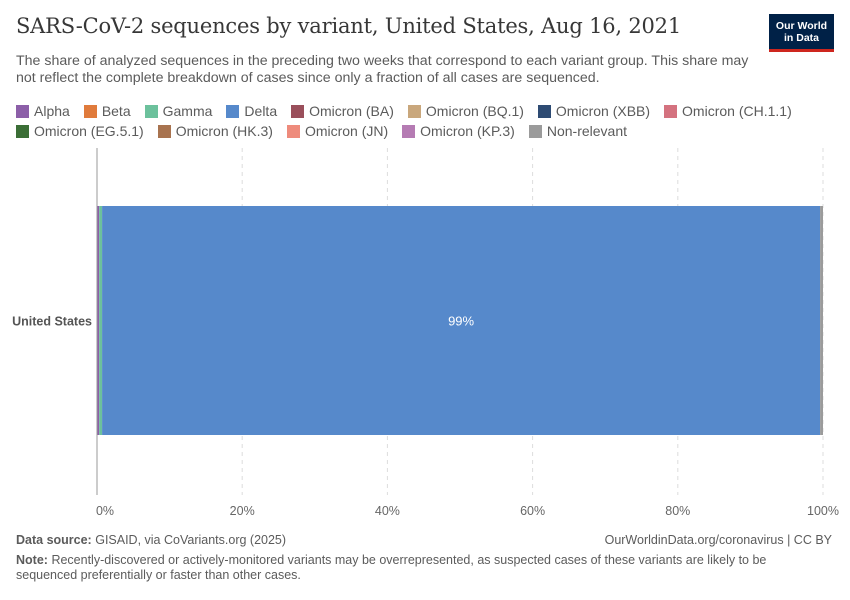  Describe the element at coordinates (116, 111) in the screenshot. I see `legend-label: Beta` at that location.